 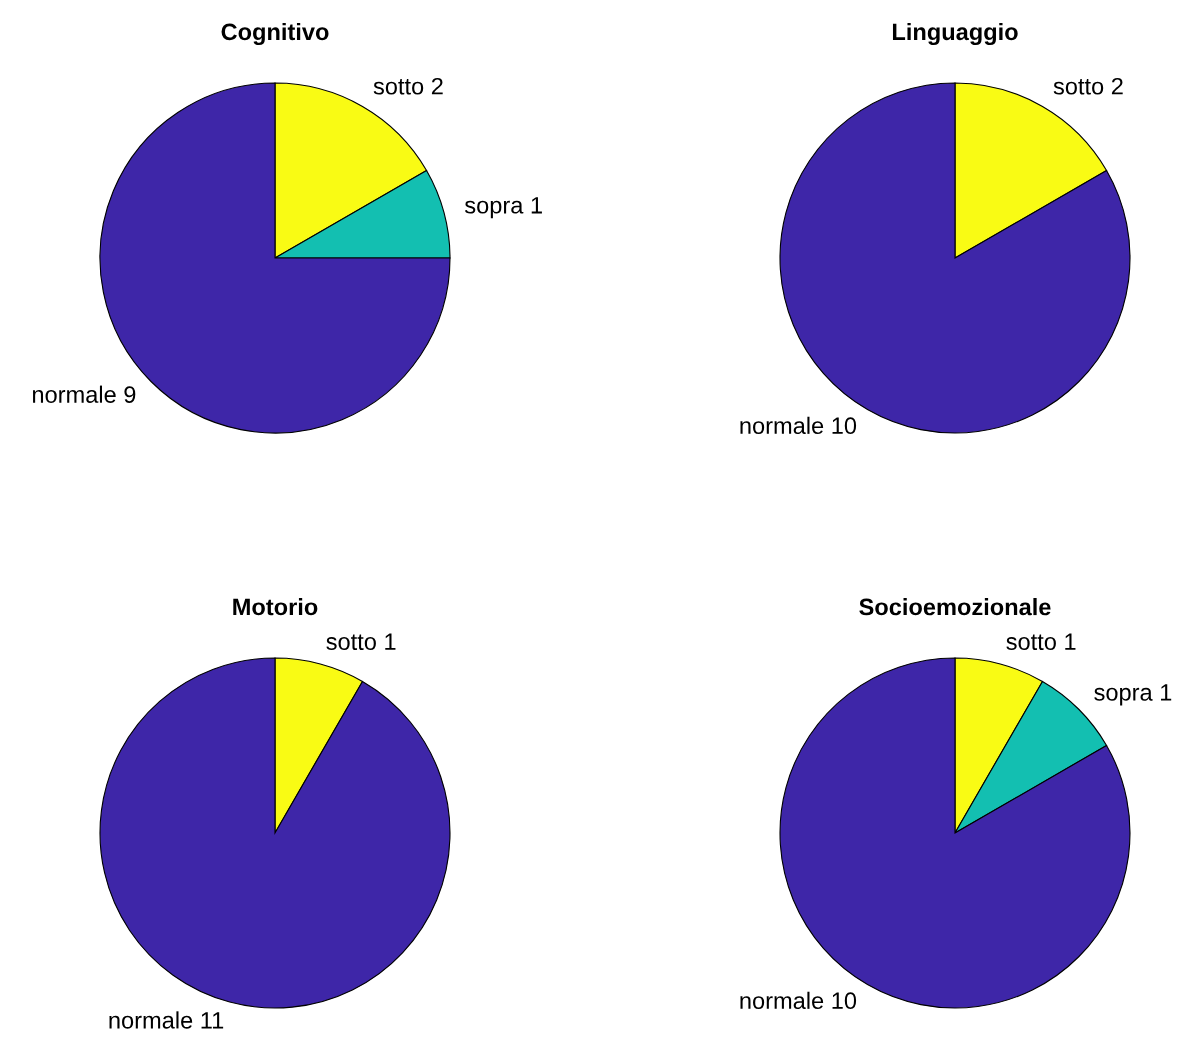 I want to click on chart-title: Motorio, so click(x=275, y=606).